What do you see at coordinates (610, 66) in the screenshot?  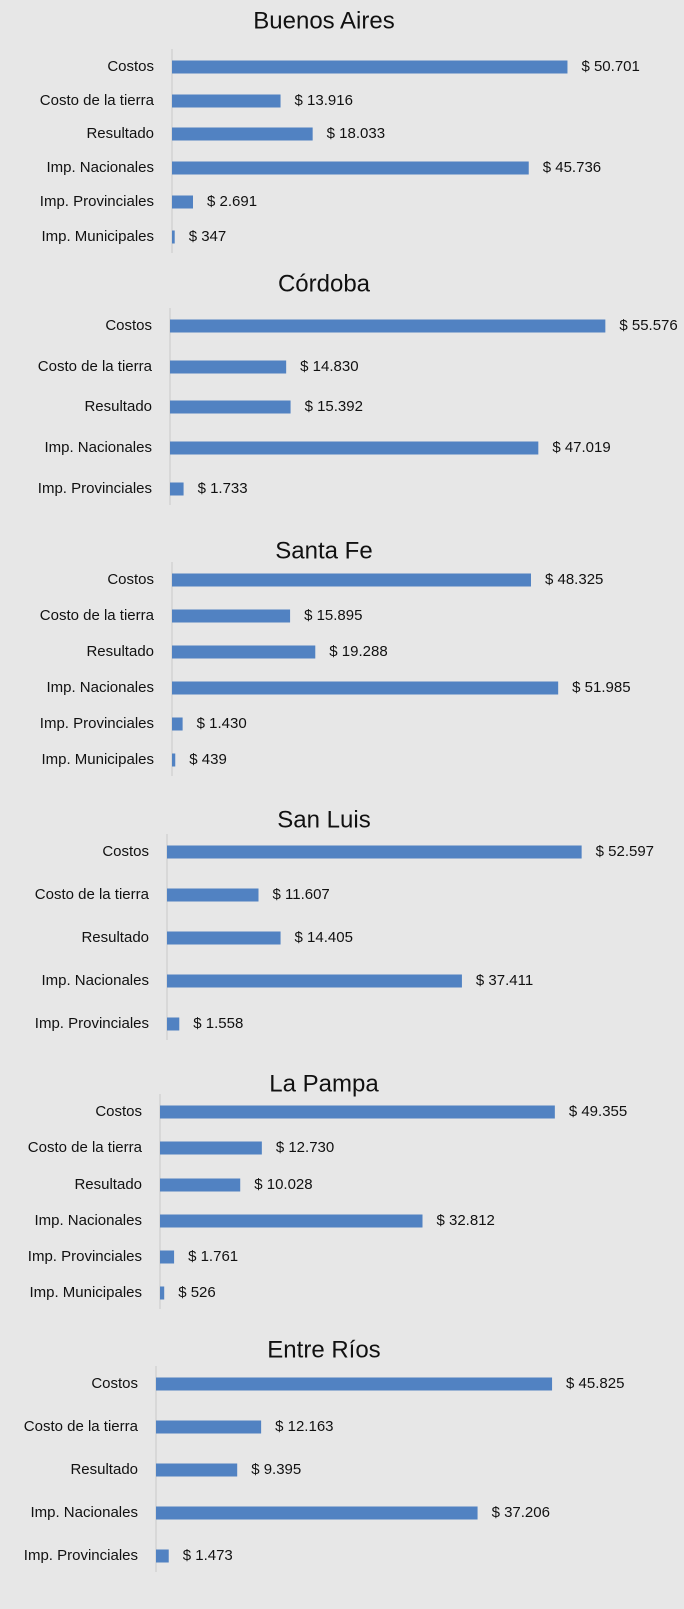 I see `value-label: $ 50.701` at bounding box center [610, 66].